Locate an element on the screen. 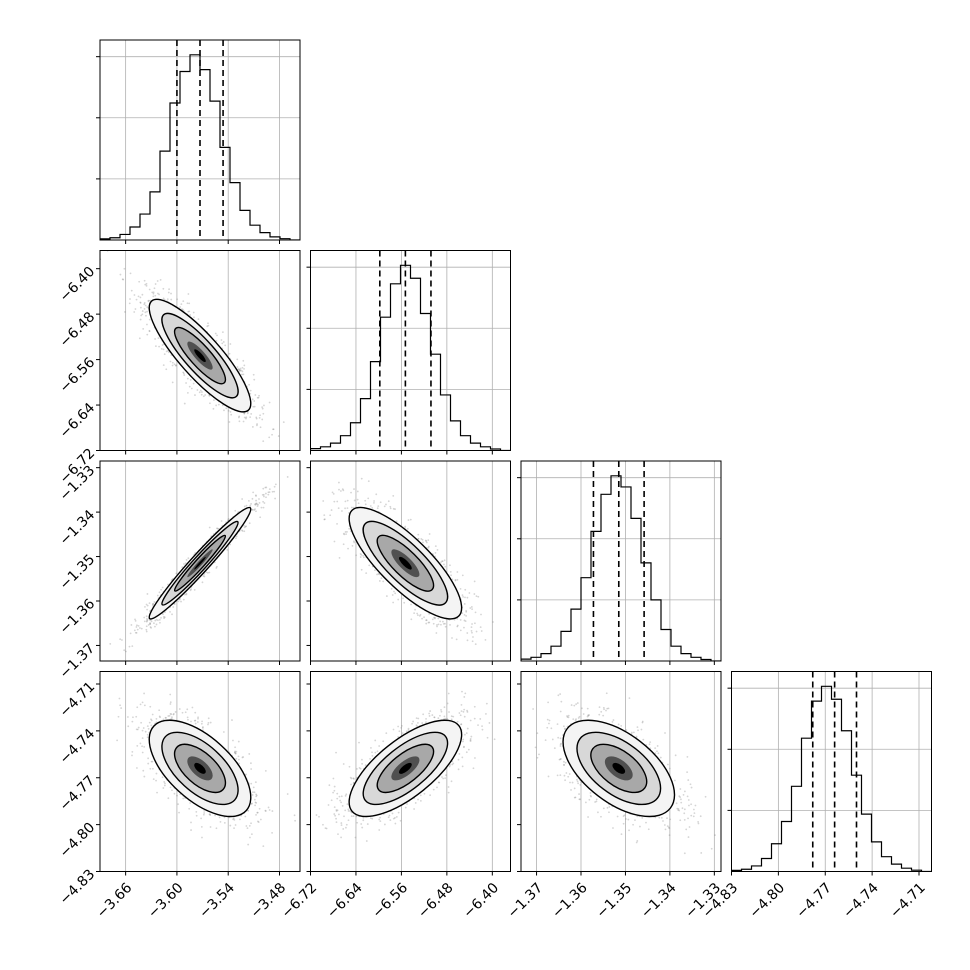  y-tick-label: −6.48 is located at coordinates (78, 330).